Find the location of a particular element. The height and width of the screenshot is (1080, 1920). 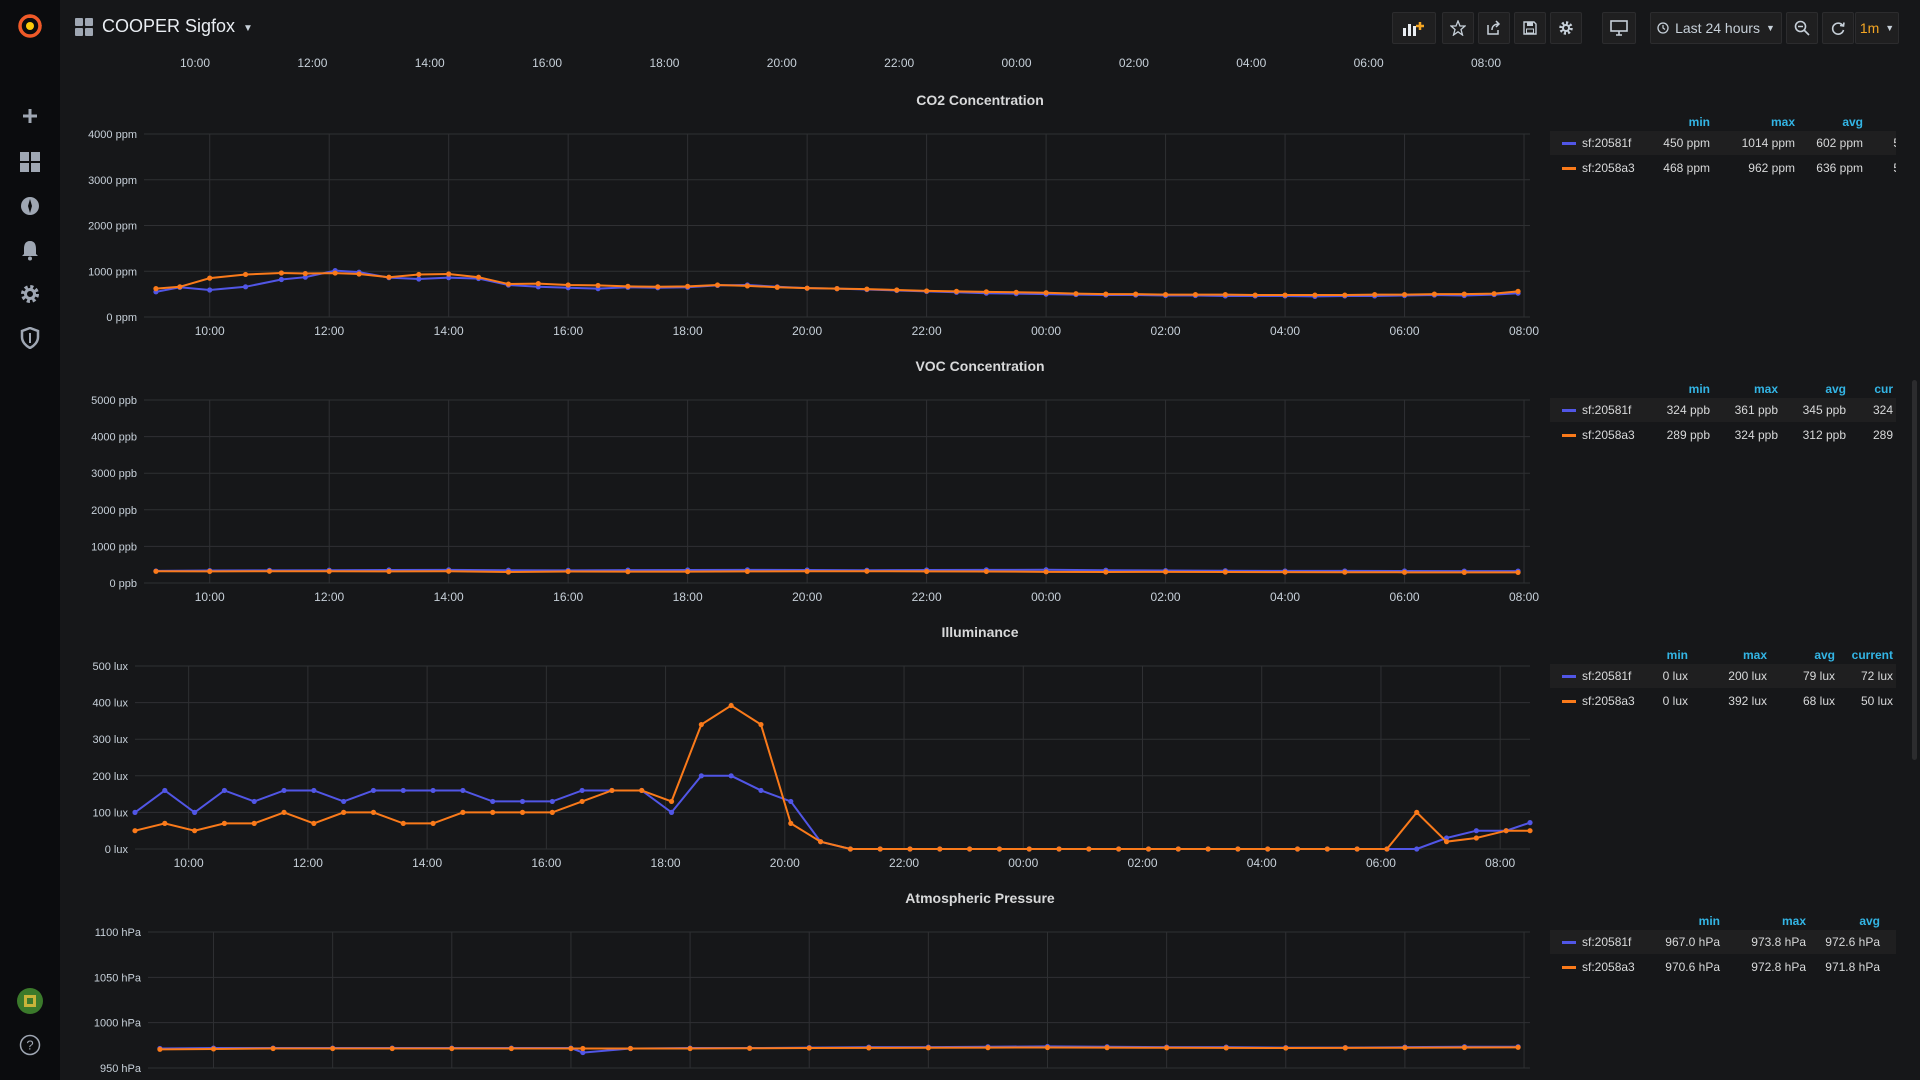

legend-row: sf:2058a3 468 ppm 962 ppm 636 ppm 5 is located at coordinates (1723, 168).